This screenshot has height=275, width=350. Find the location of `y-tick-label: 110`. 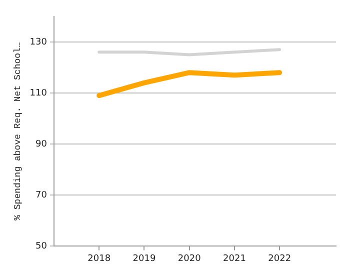

y-tick-label: 110 is located at coordinates (39, 93).